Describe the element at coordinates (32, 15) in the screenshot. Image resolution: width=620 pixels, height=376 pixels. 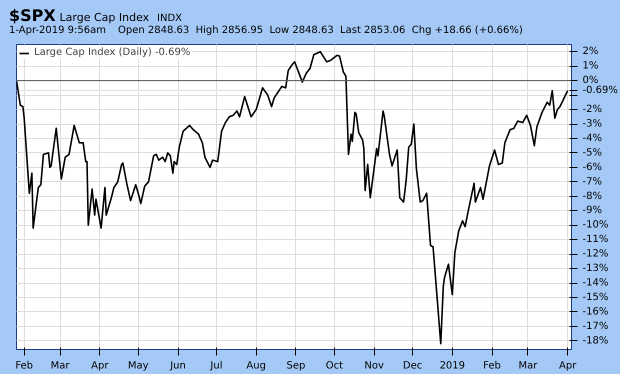
I see `chart-title: $SPX` at that location.